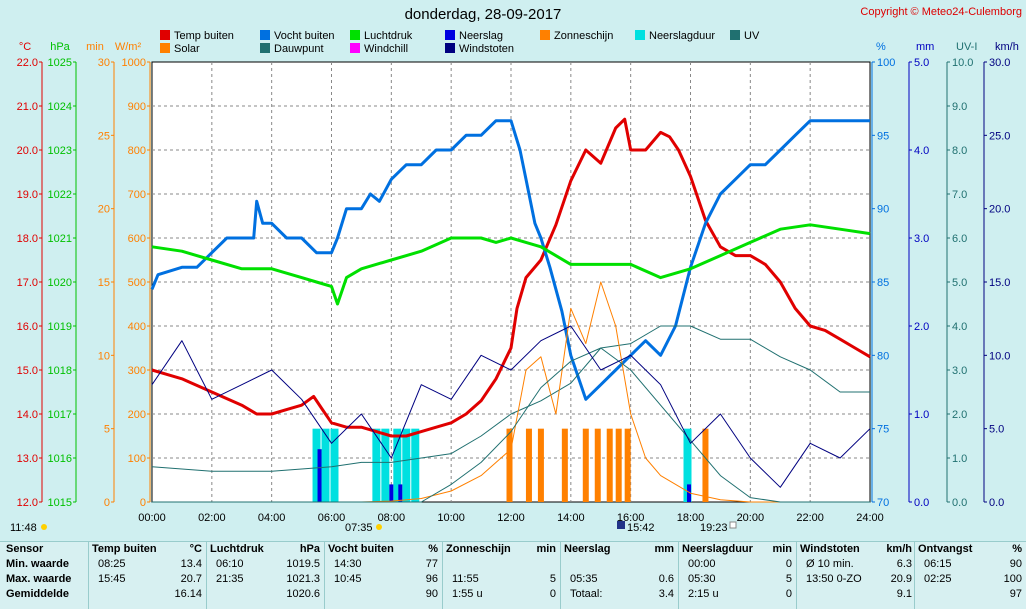 This screenshot has height=609, width=1026. I want to click on axis-tick-label: 20, so click(104, 210).